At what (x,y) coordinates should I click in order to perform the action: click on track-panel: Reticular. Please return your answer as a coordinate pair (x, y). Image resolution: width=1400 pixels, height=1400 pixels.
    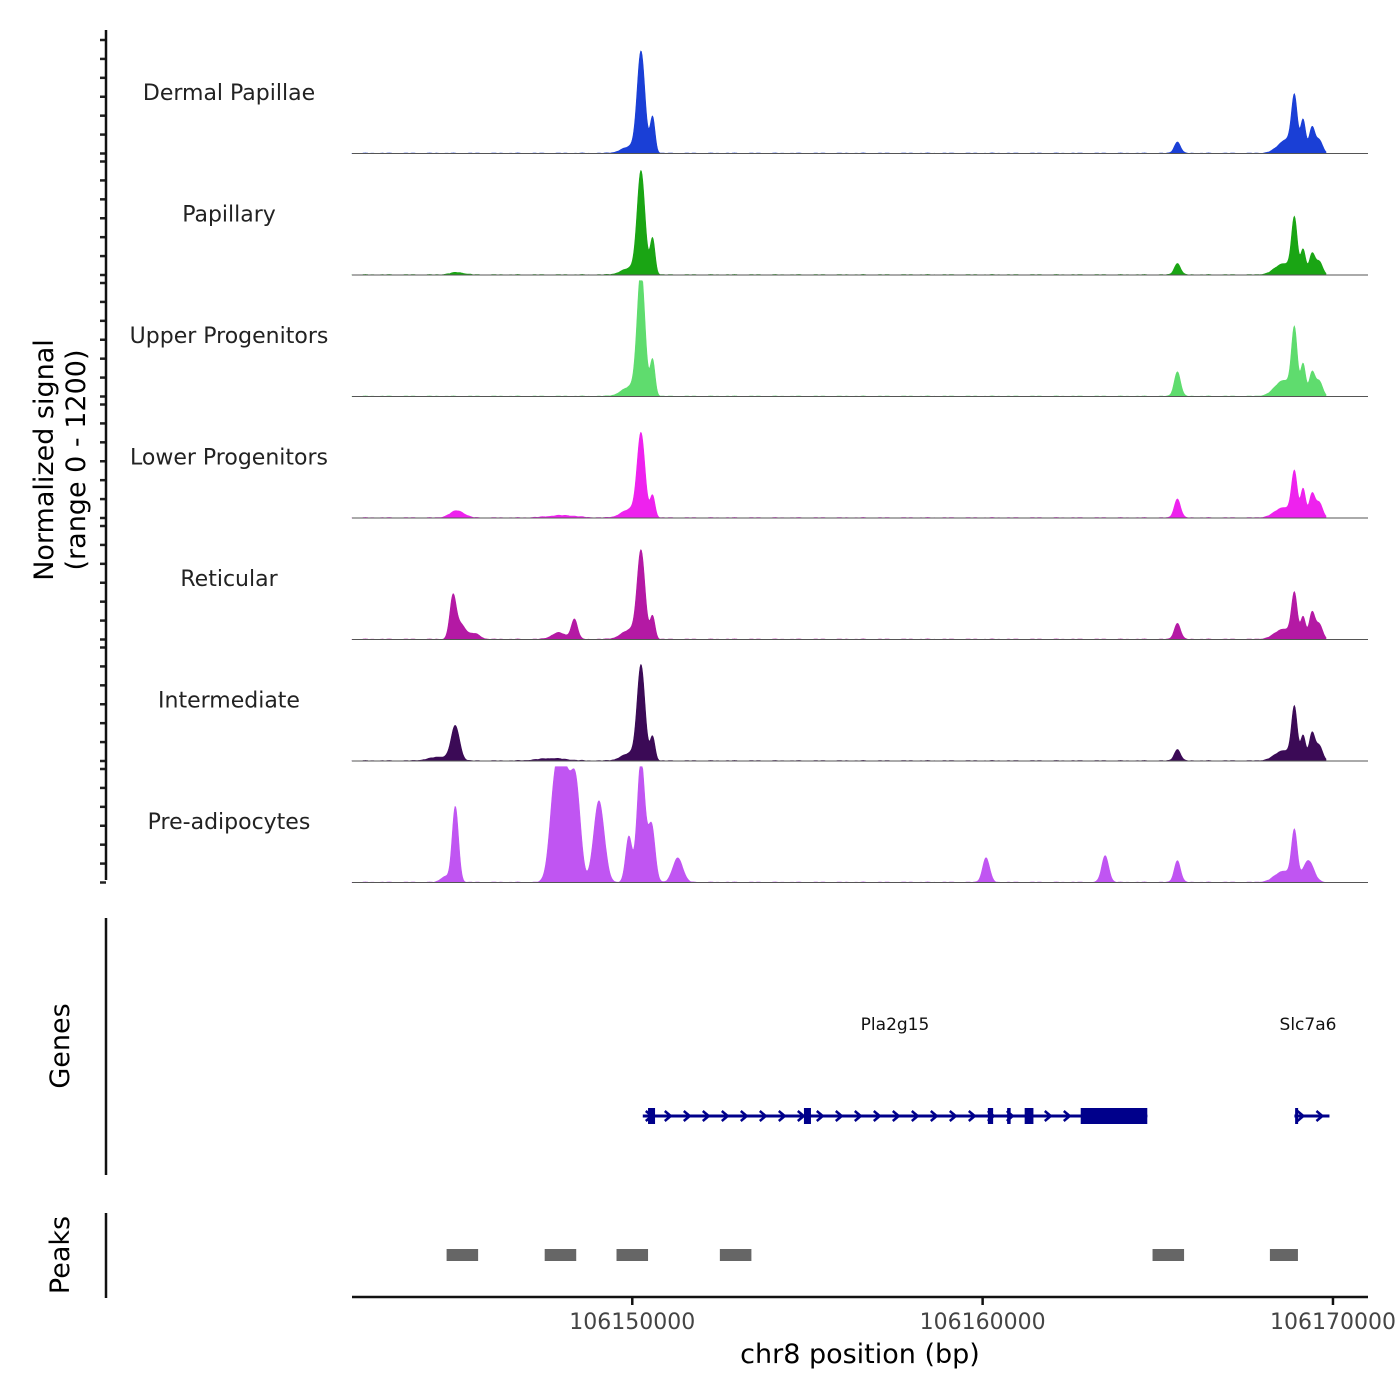
    Looking at the image, I should click on (774, 594).